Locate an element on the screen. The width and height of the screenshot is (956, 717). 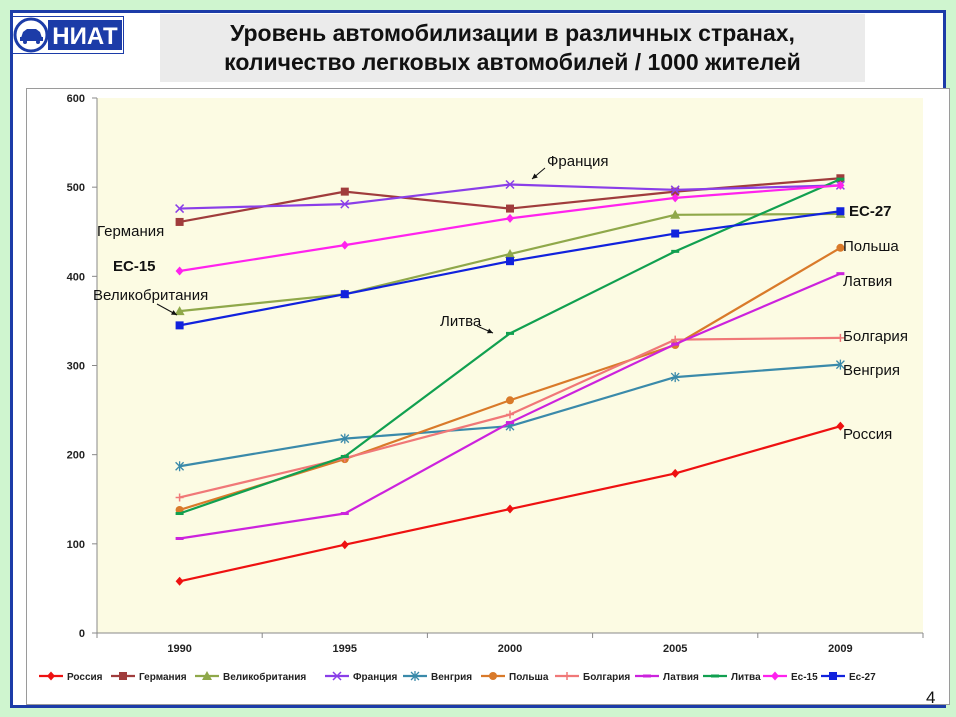
y-tick-label: 100 is located at coordinates (76, 545).